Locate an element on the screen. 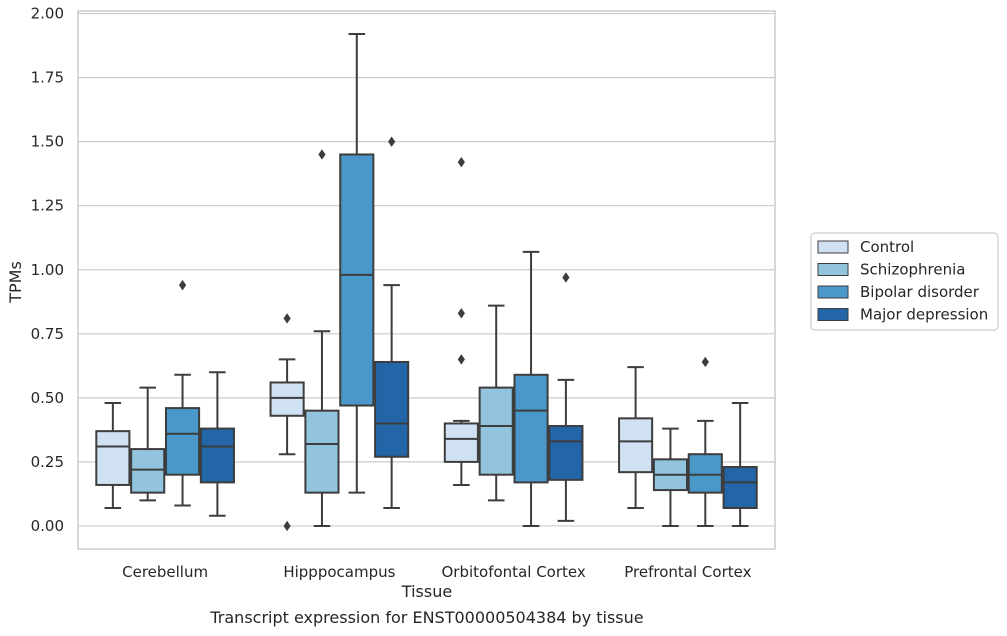 The image size is (1007, 636). y-tick-label: 0.75 is located at coordinates (47, 334).